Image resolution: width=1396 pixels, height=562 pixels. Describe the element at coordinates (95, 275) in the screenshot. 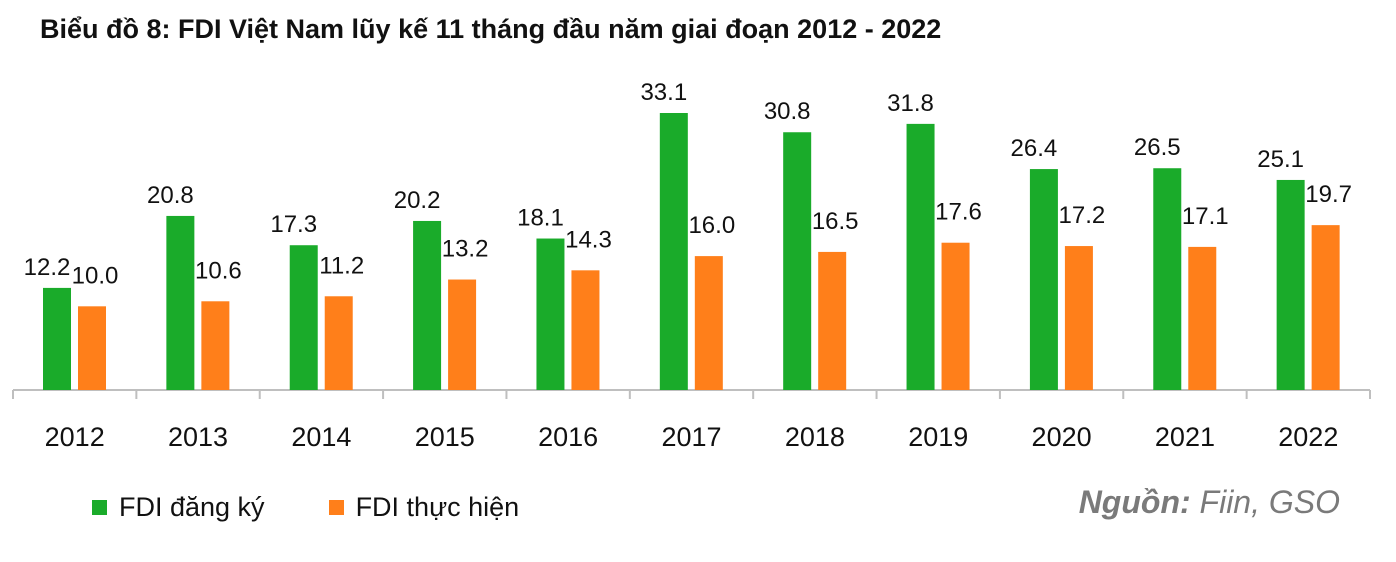

I see `data-label-implemented: 10.0` at that location.